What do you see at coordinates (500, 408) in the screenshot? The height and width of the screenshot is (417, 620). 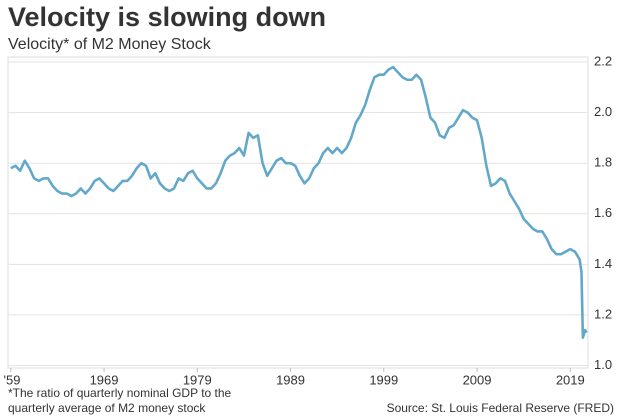 I see `source: Source: St. Louis Federal Reserve (FRED)` at bounding box center [500, 408].